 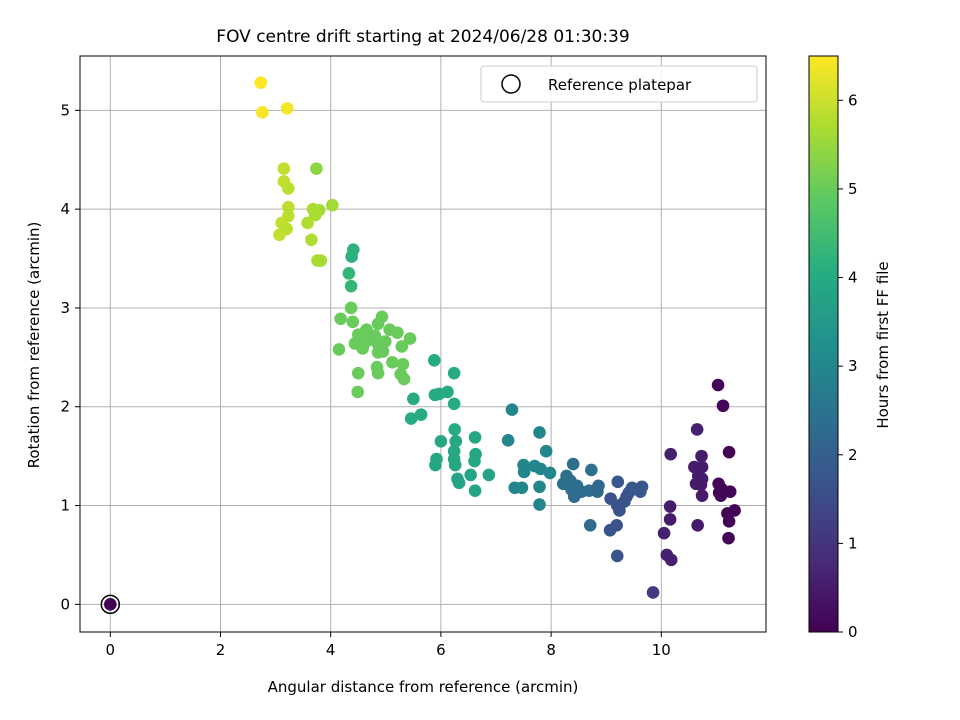 What do you see at coordinates (853, 543) in the screenshot?
I see `colorbar-tick-label: 1` at bounding box center [853, 543].